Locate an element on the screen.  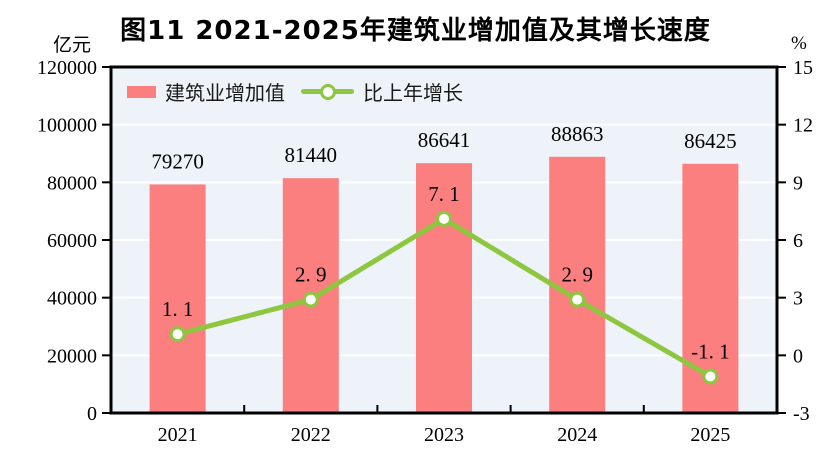
line-value-label: -1. 1 is located at coordinates (710, 351).